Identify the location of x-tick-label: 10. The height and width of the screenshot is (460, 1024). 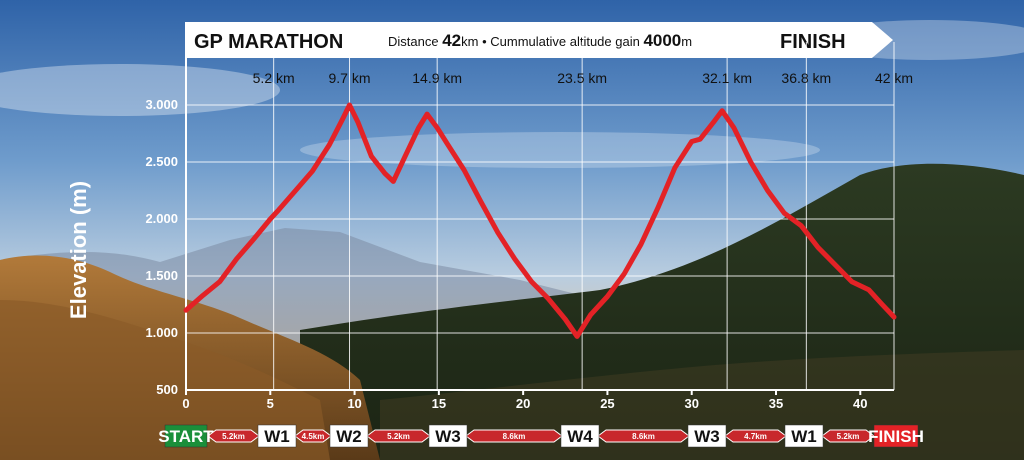
(354, 403).